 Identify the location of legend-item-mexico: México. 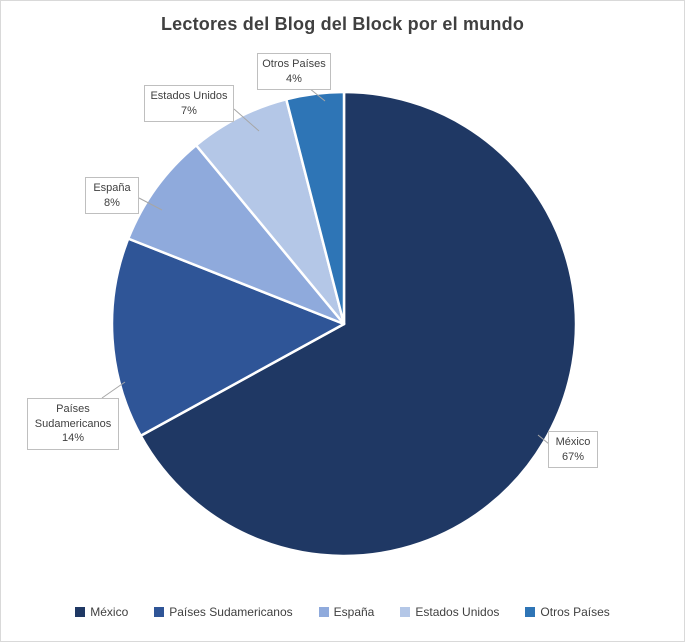
(101, 612).